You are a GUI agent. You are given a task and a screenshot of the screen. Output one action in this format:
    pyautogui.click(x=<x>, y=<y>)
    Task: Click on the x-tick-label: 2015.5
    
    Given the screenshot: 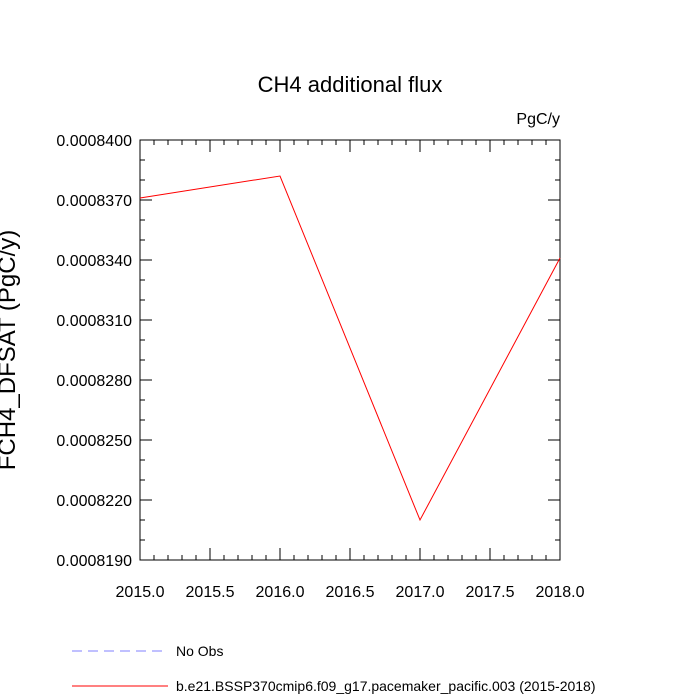 What is the action you would take?
    pyautogui.click(x=210, y=592)
    